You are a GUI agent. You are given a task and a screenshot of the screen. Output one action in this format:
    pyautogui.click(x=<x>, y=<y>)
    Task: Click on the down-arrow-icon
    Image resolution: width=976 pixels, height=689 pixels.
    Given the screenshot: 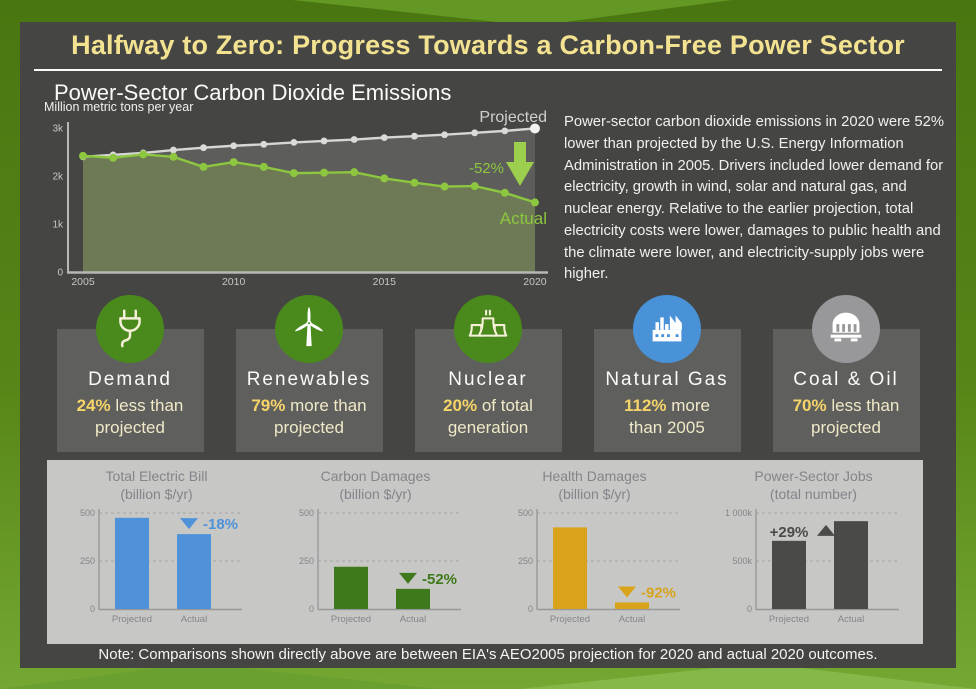 What is the action you would take?
    pyautogui.click(x=520, y=164)
    